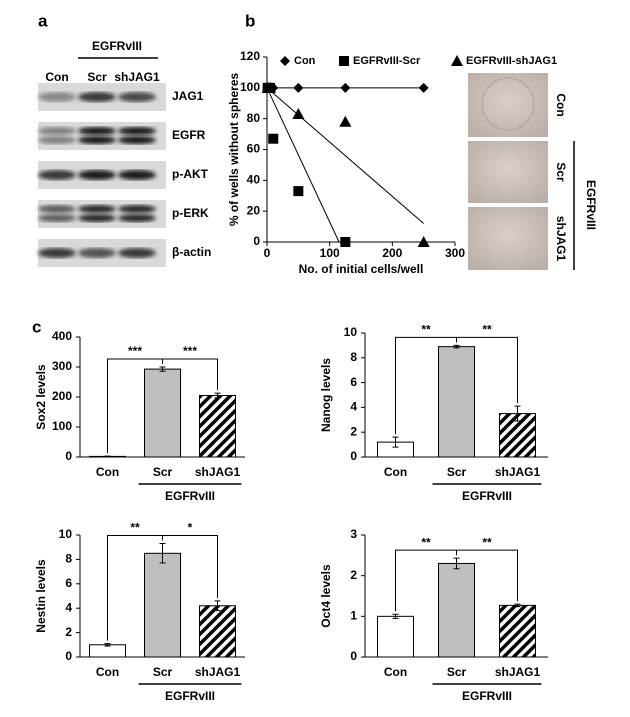  What do you see at coordinates (254, 210) in the screenshot?
I see `y-tick-label: 20` at bounding box center [254, 210].